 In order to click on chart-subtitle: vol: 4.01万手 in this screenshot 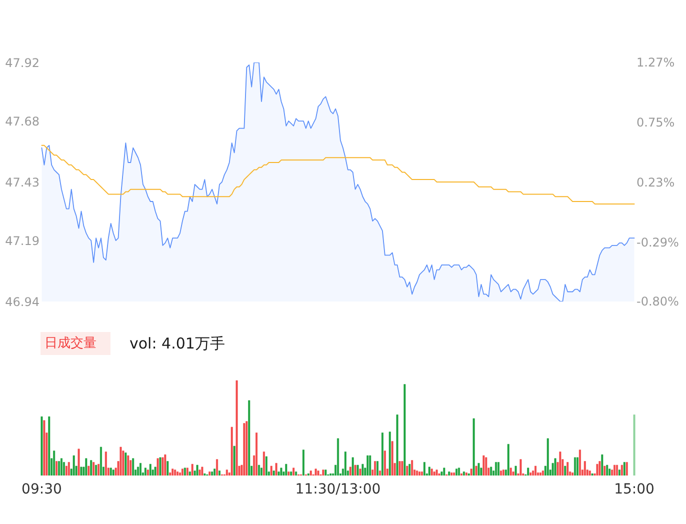, I will do `click(177, 343)`.